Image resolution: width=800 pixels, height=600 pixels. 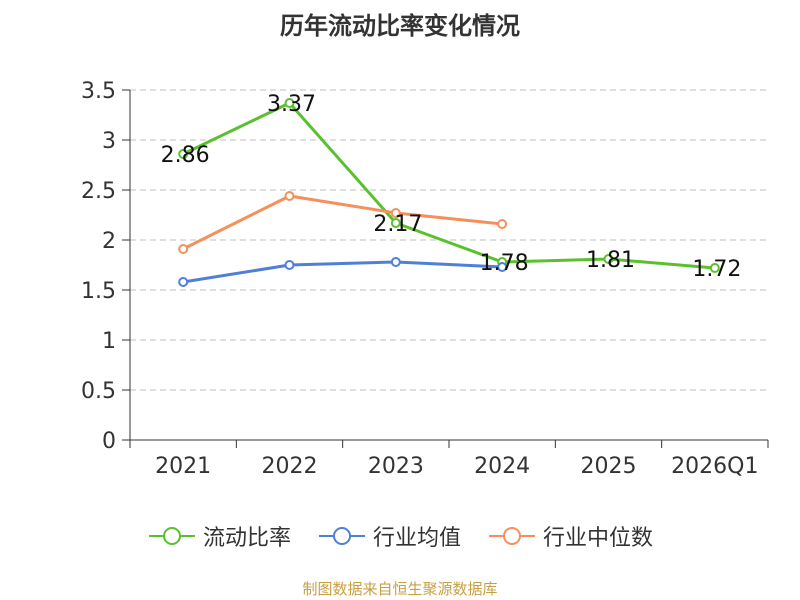 What do you see at coordinates (183, 466) in the screenshot?
I see `x-tick-label: 2021` at bounding box center [183, 466].